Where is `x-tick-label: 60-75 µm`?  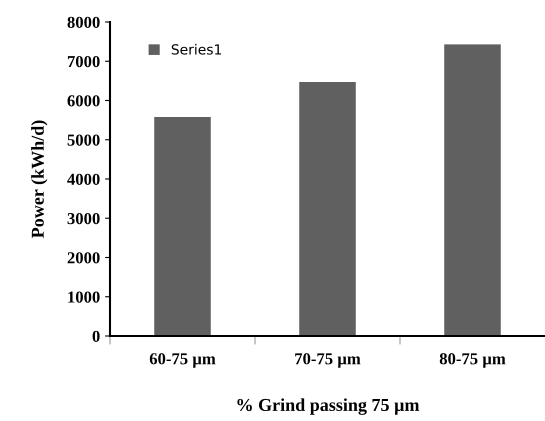
x-tick-label: 60-75 µm is located at coordinates (183, 360).